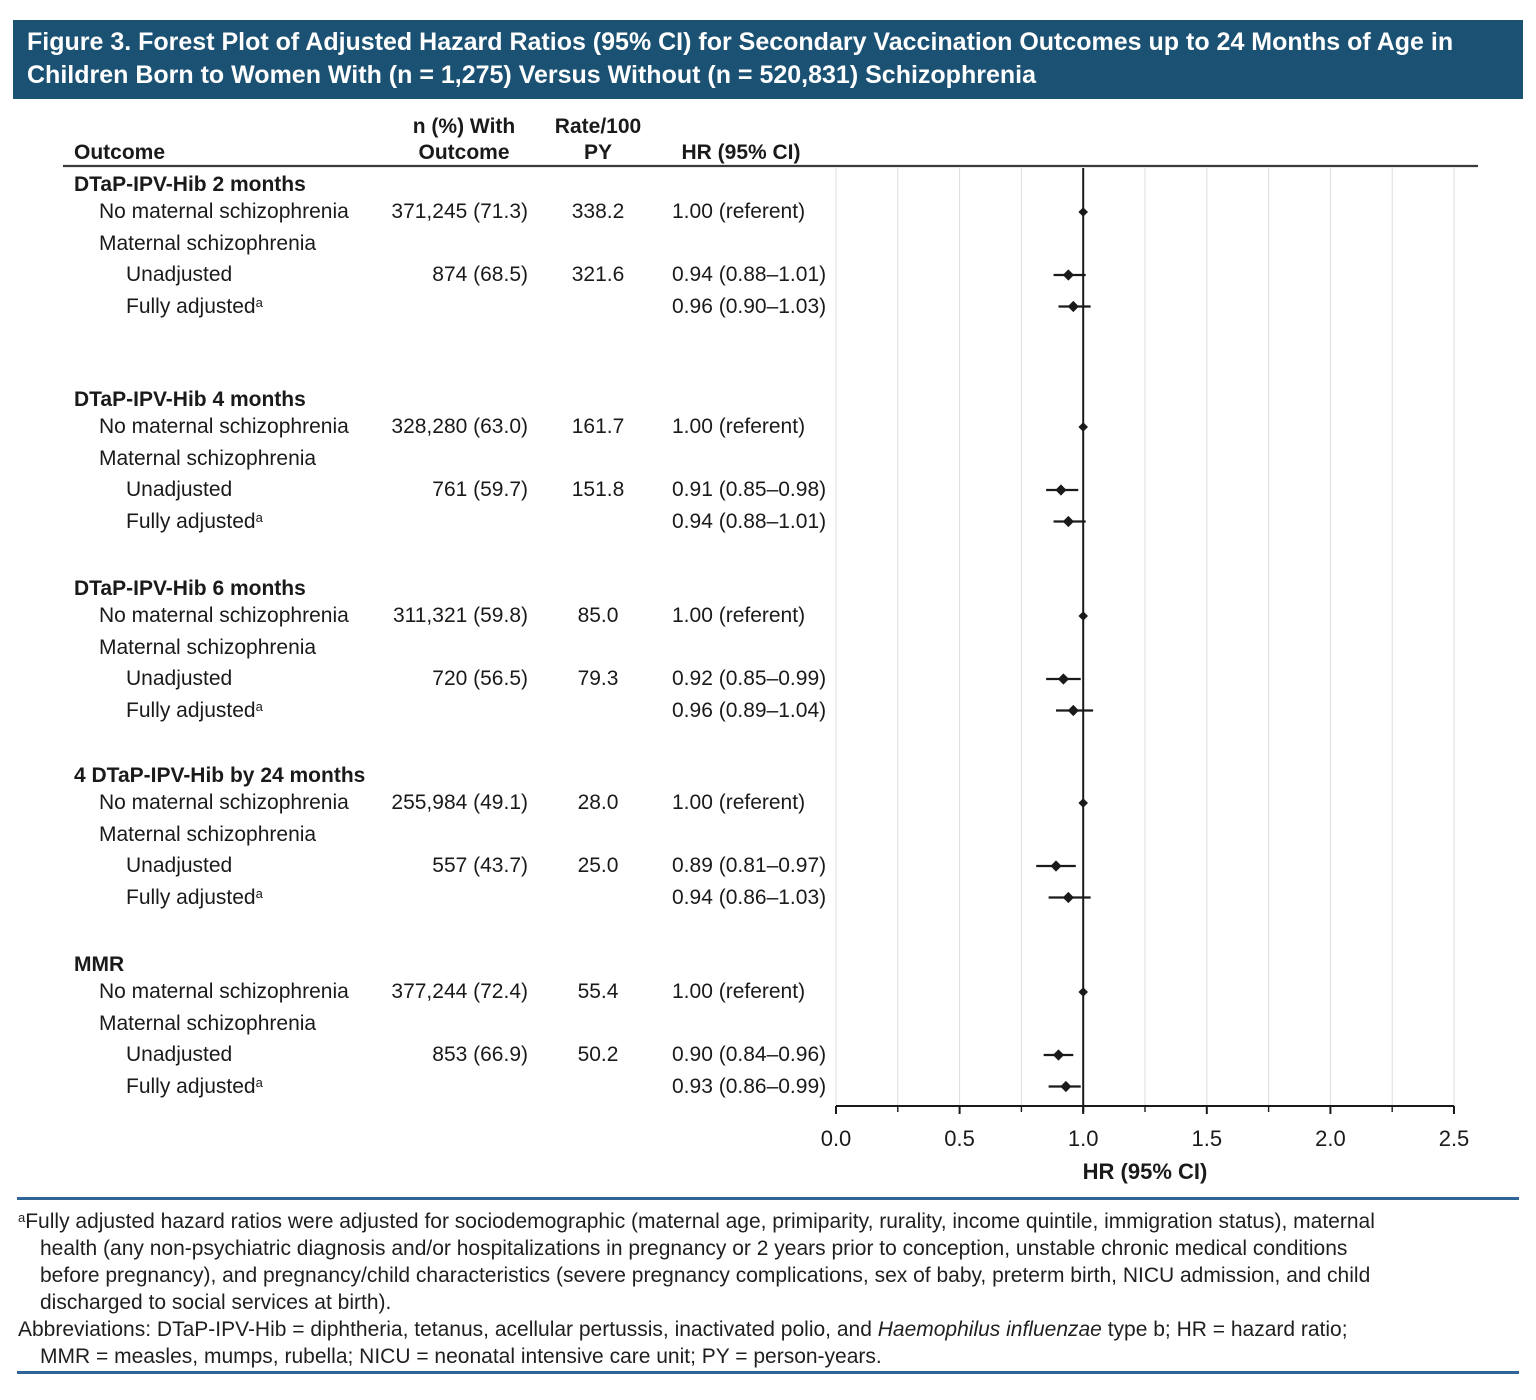 The width and height of the screenshot is (1536, 1400). I want to click on footnote-marker: a, so click(22, 1217).